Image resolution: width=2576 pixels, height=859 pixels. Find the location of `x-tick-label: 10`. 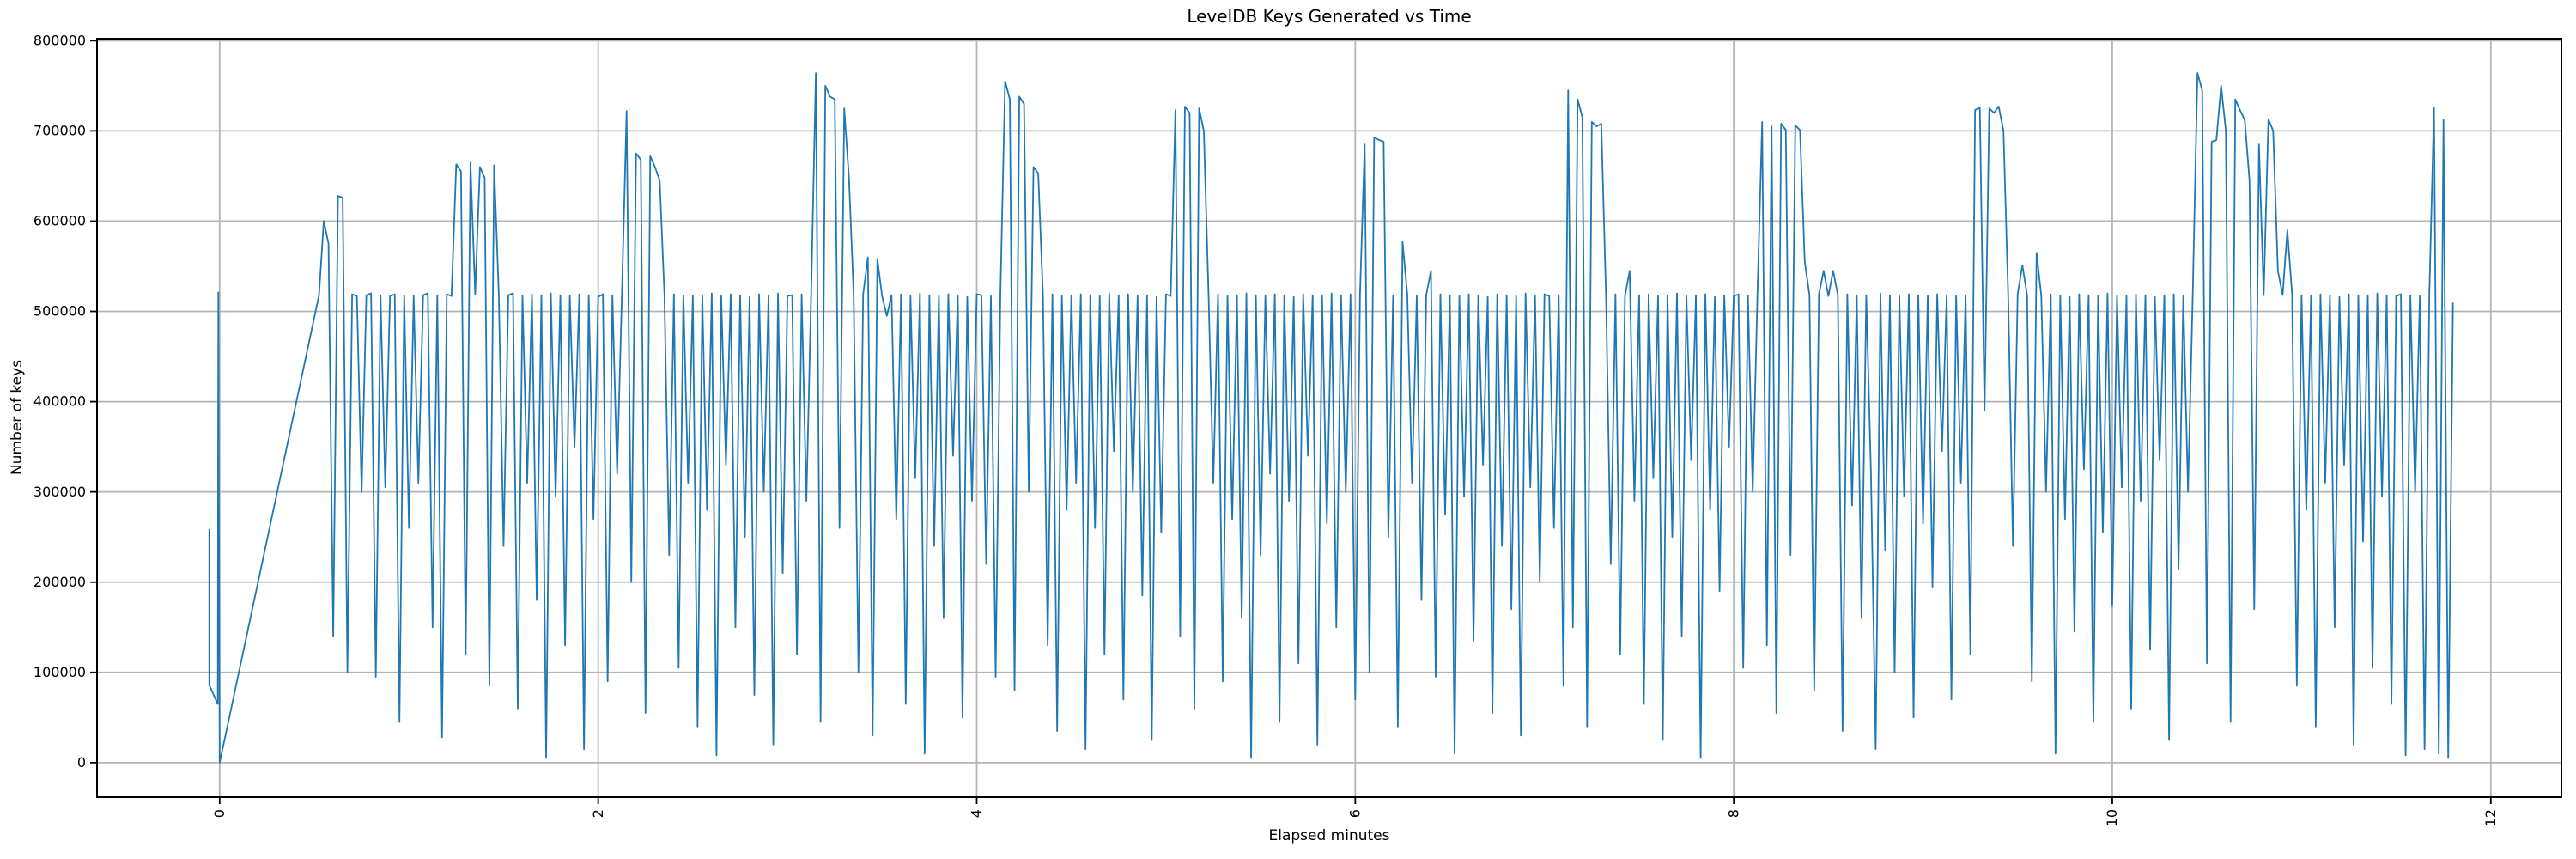

x-tick-label: 10 is located at coordinates (2112, 817).